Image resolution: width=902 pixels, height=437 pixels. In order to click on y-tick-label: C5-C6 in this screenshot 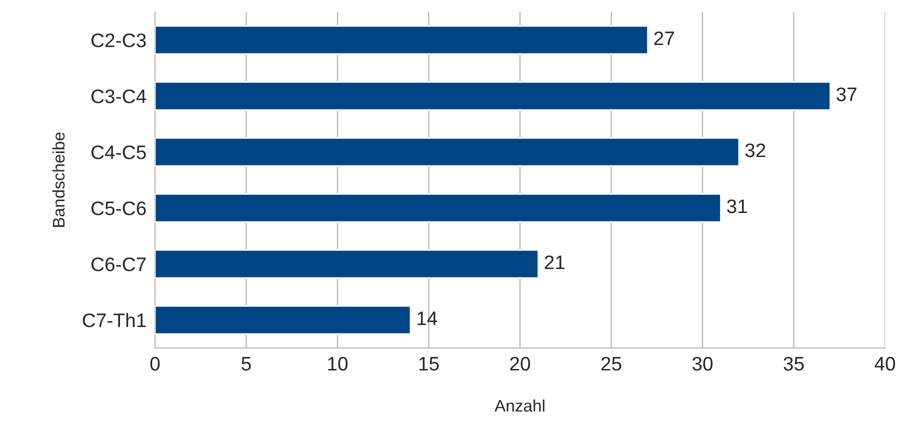, I will do `click(118, 208)`.